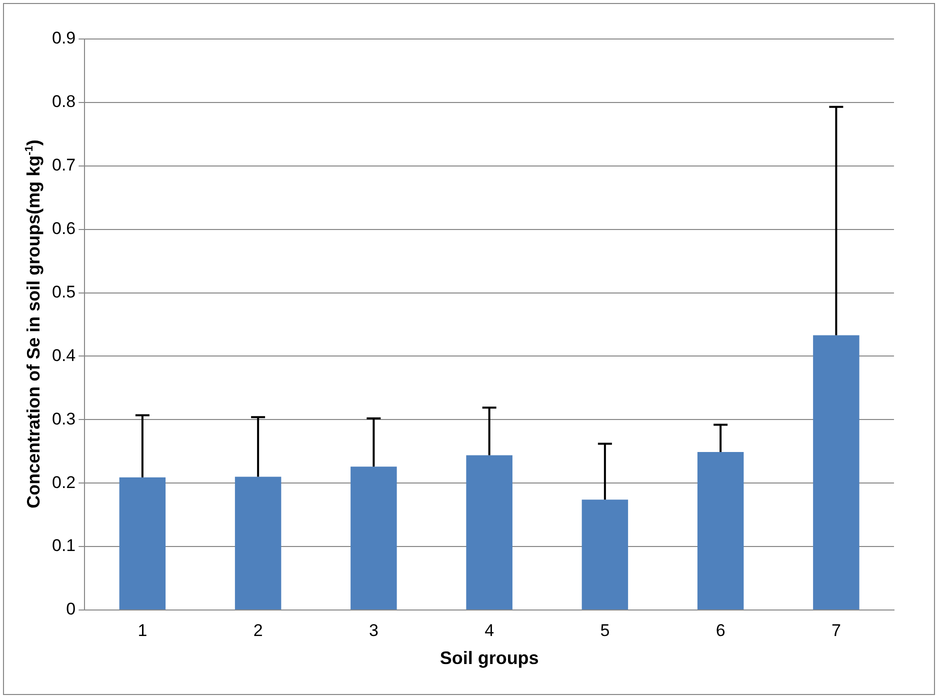  Describe the element at coordinates (64, 102) in the screenshot. I see `y-tick-label: 0.8` at that location.